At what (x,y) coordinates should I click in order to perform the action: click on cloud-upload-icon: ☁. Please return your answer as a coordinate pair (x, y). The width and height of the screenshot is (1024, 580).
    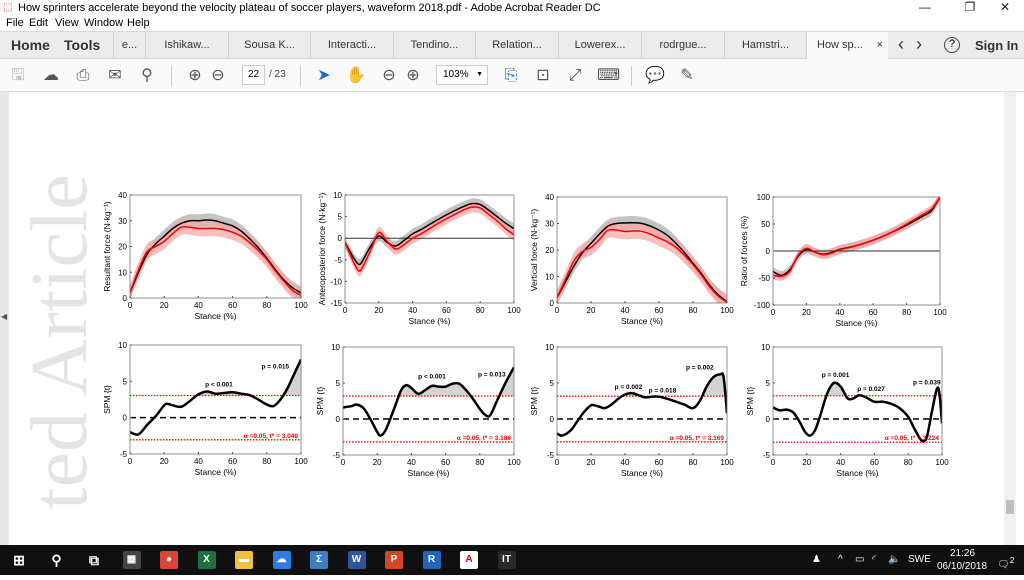
    Looking at the image, I should click on (51, 75).